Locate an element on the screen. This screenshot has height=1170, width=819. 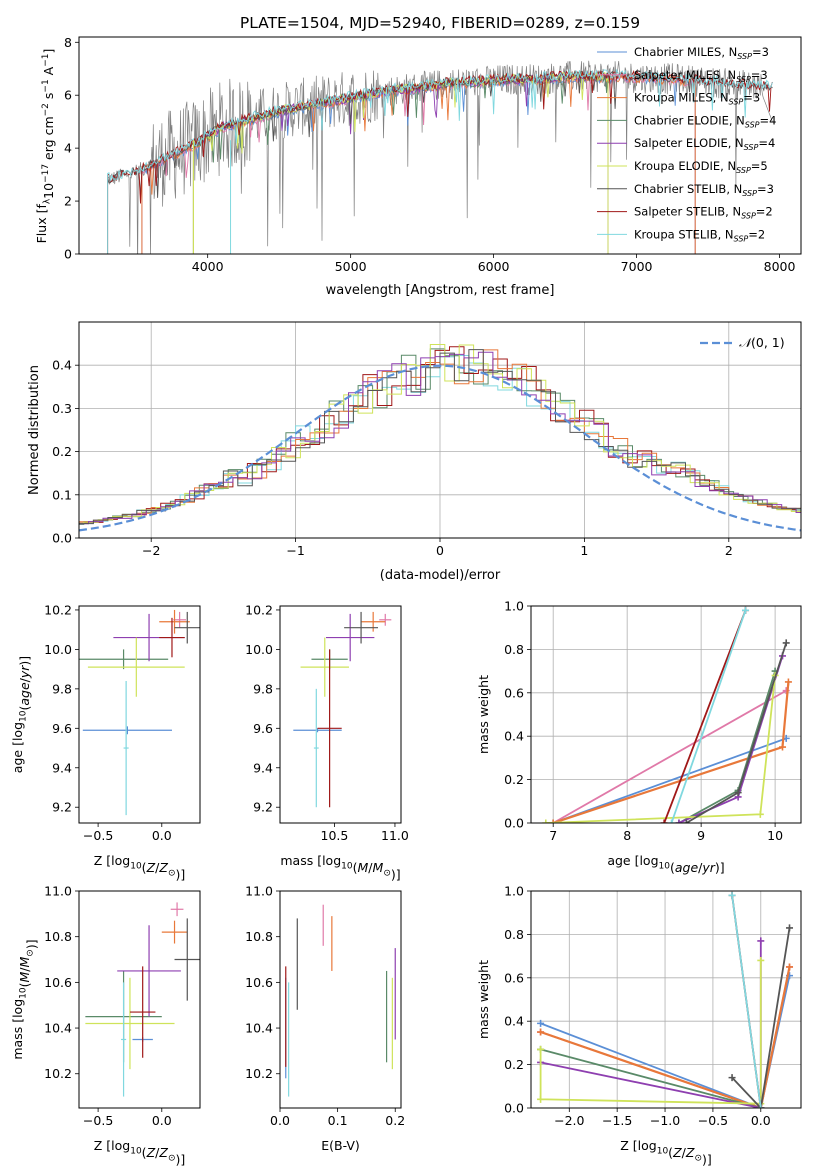
x-tick-label: 5000 is located at coordinates (351, 266).